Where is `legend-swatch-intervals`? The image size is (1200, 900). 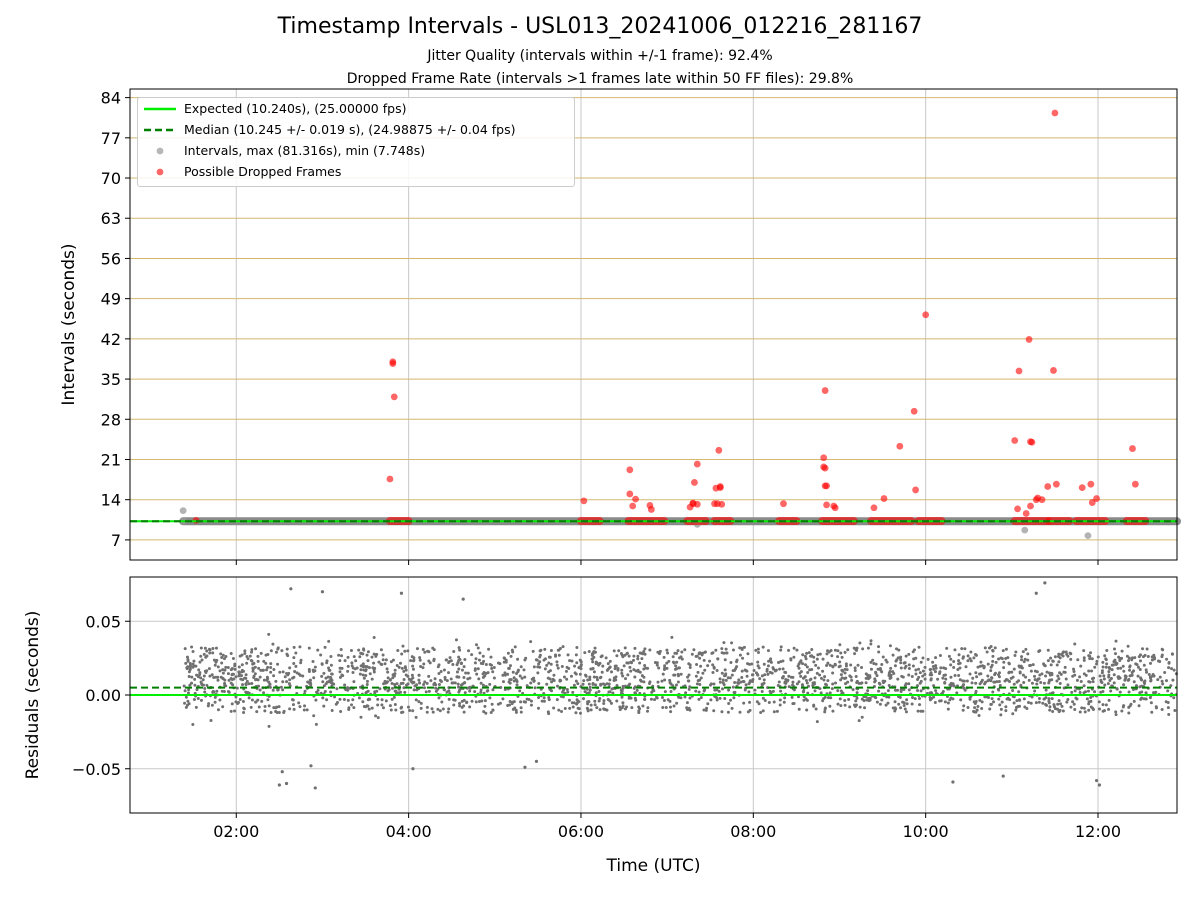 legend-swatch-intervals is located at coordinates (160, 151).